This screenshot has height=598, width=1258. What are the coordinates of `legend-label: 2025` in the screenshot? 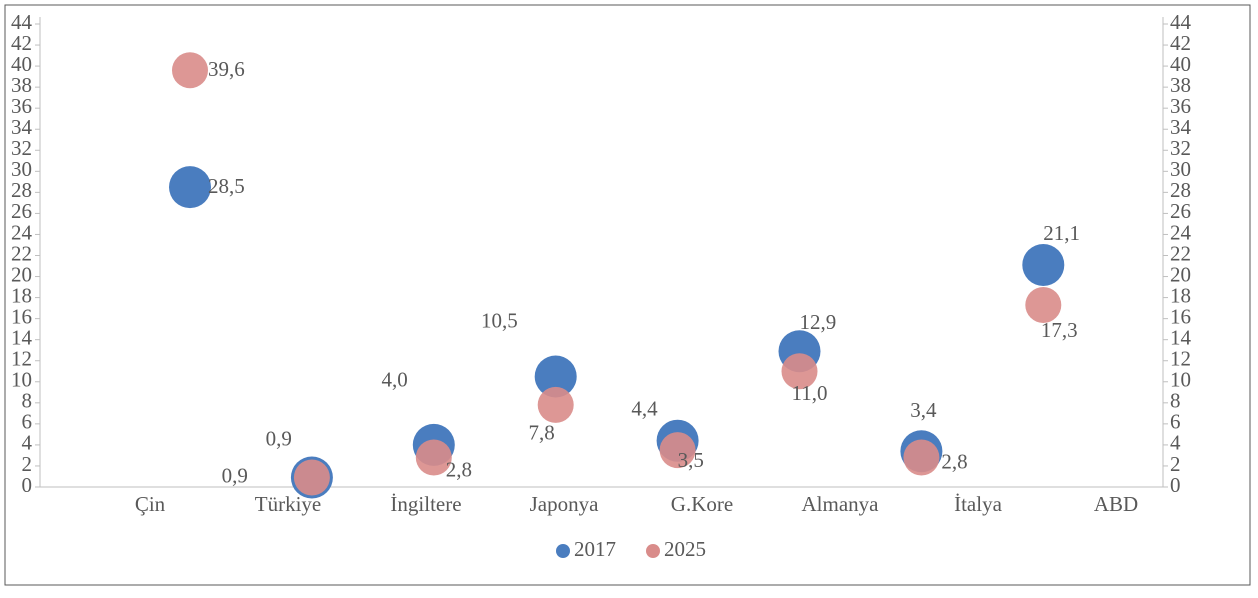 It's located at (685, 549).